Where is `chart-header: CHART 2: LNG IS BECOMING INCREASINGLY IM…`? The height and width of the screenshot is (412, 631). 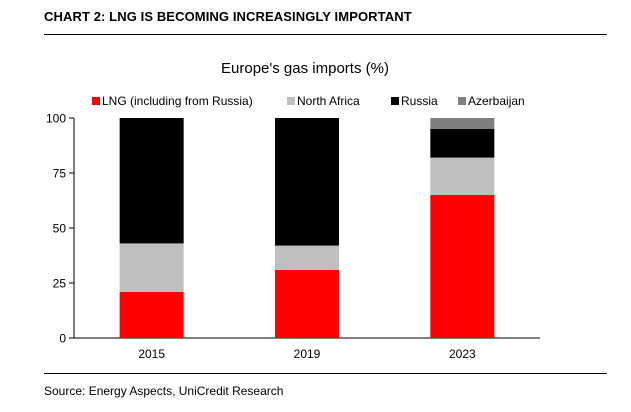 chart-header: CHART 2: LNG IS BECOMING INCREASINGLY IM… is located at coordinates (228, 16).